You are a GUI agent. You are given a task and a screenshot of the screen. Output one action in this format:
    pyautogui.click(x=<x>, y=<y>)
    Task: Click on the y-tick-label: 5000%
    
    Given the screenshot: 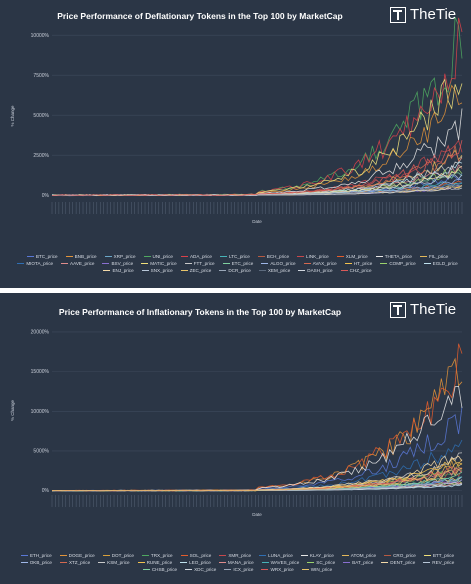 What is the action you would take?
    pyautogui.click(x=41, y=116)
    